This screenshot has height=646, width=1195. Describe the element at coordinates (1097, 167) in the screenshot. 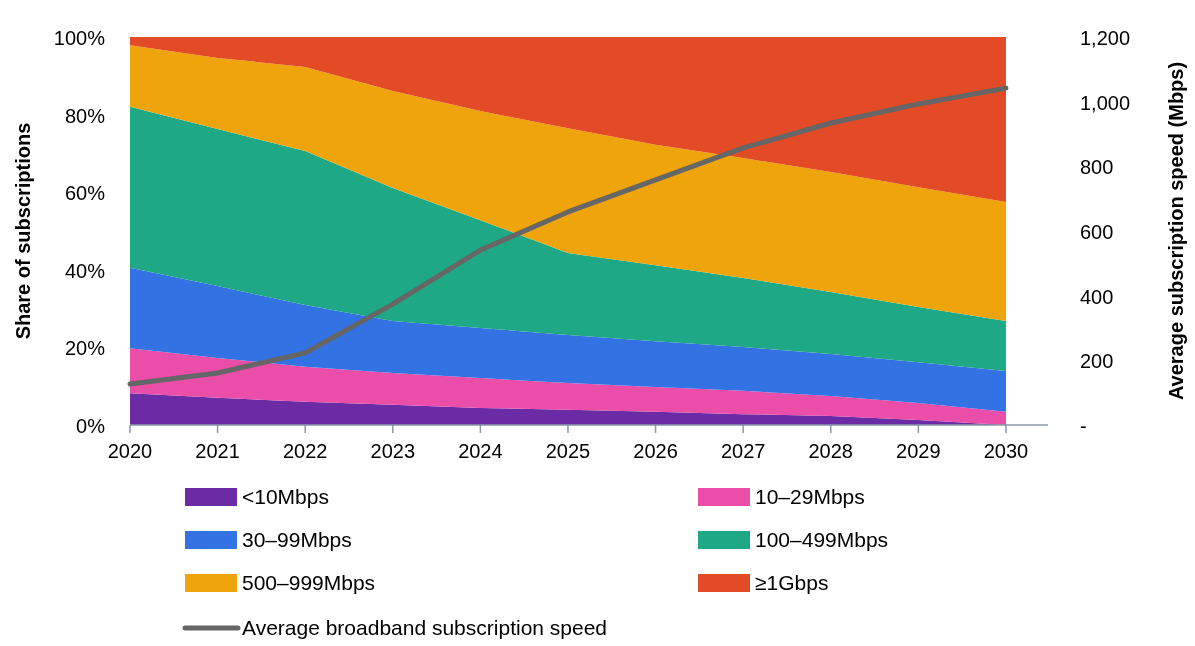

I see `y2-tick-label: 800` at that location.